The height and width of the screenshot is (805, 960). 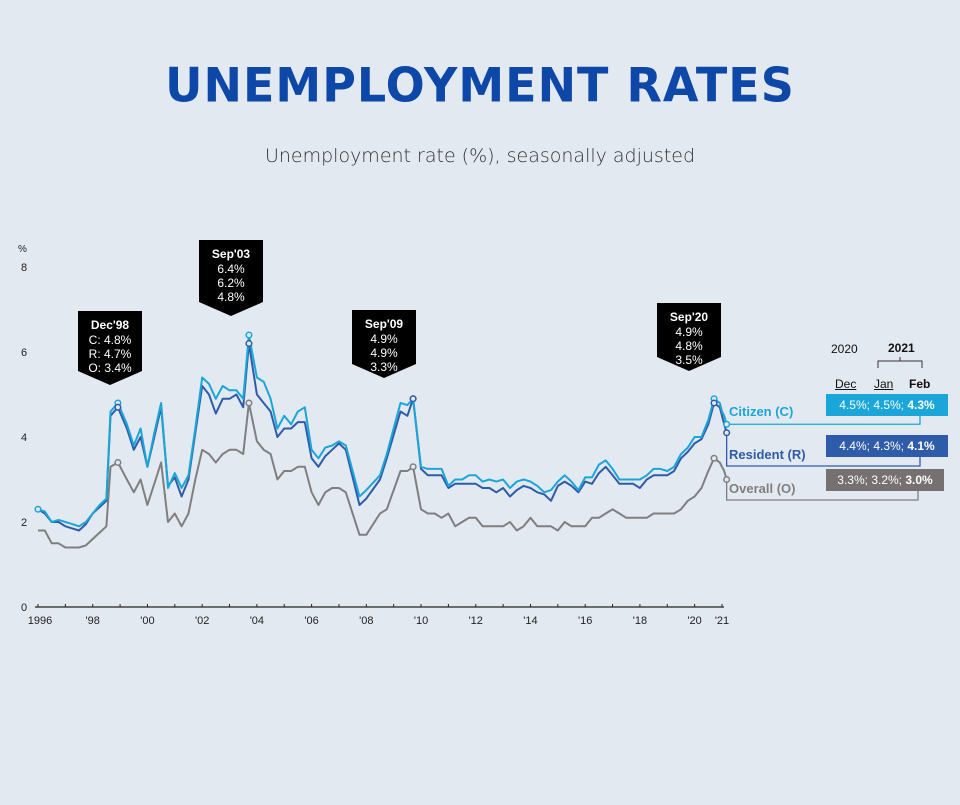 I want to click on x-tick-label: '16, so click(x=585, y=621).